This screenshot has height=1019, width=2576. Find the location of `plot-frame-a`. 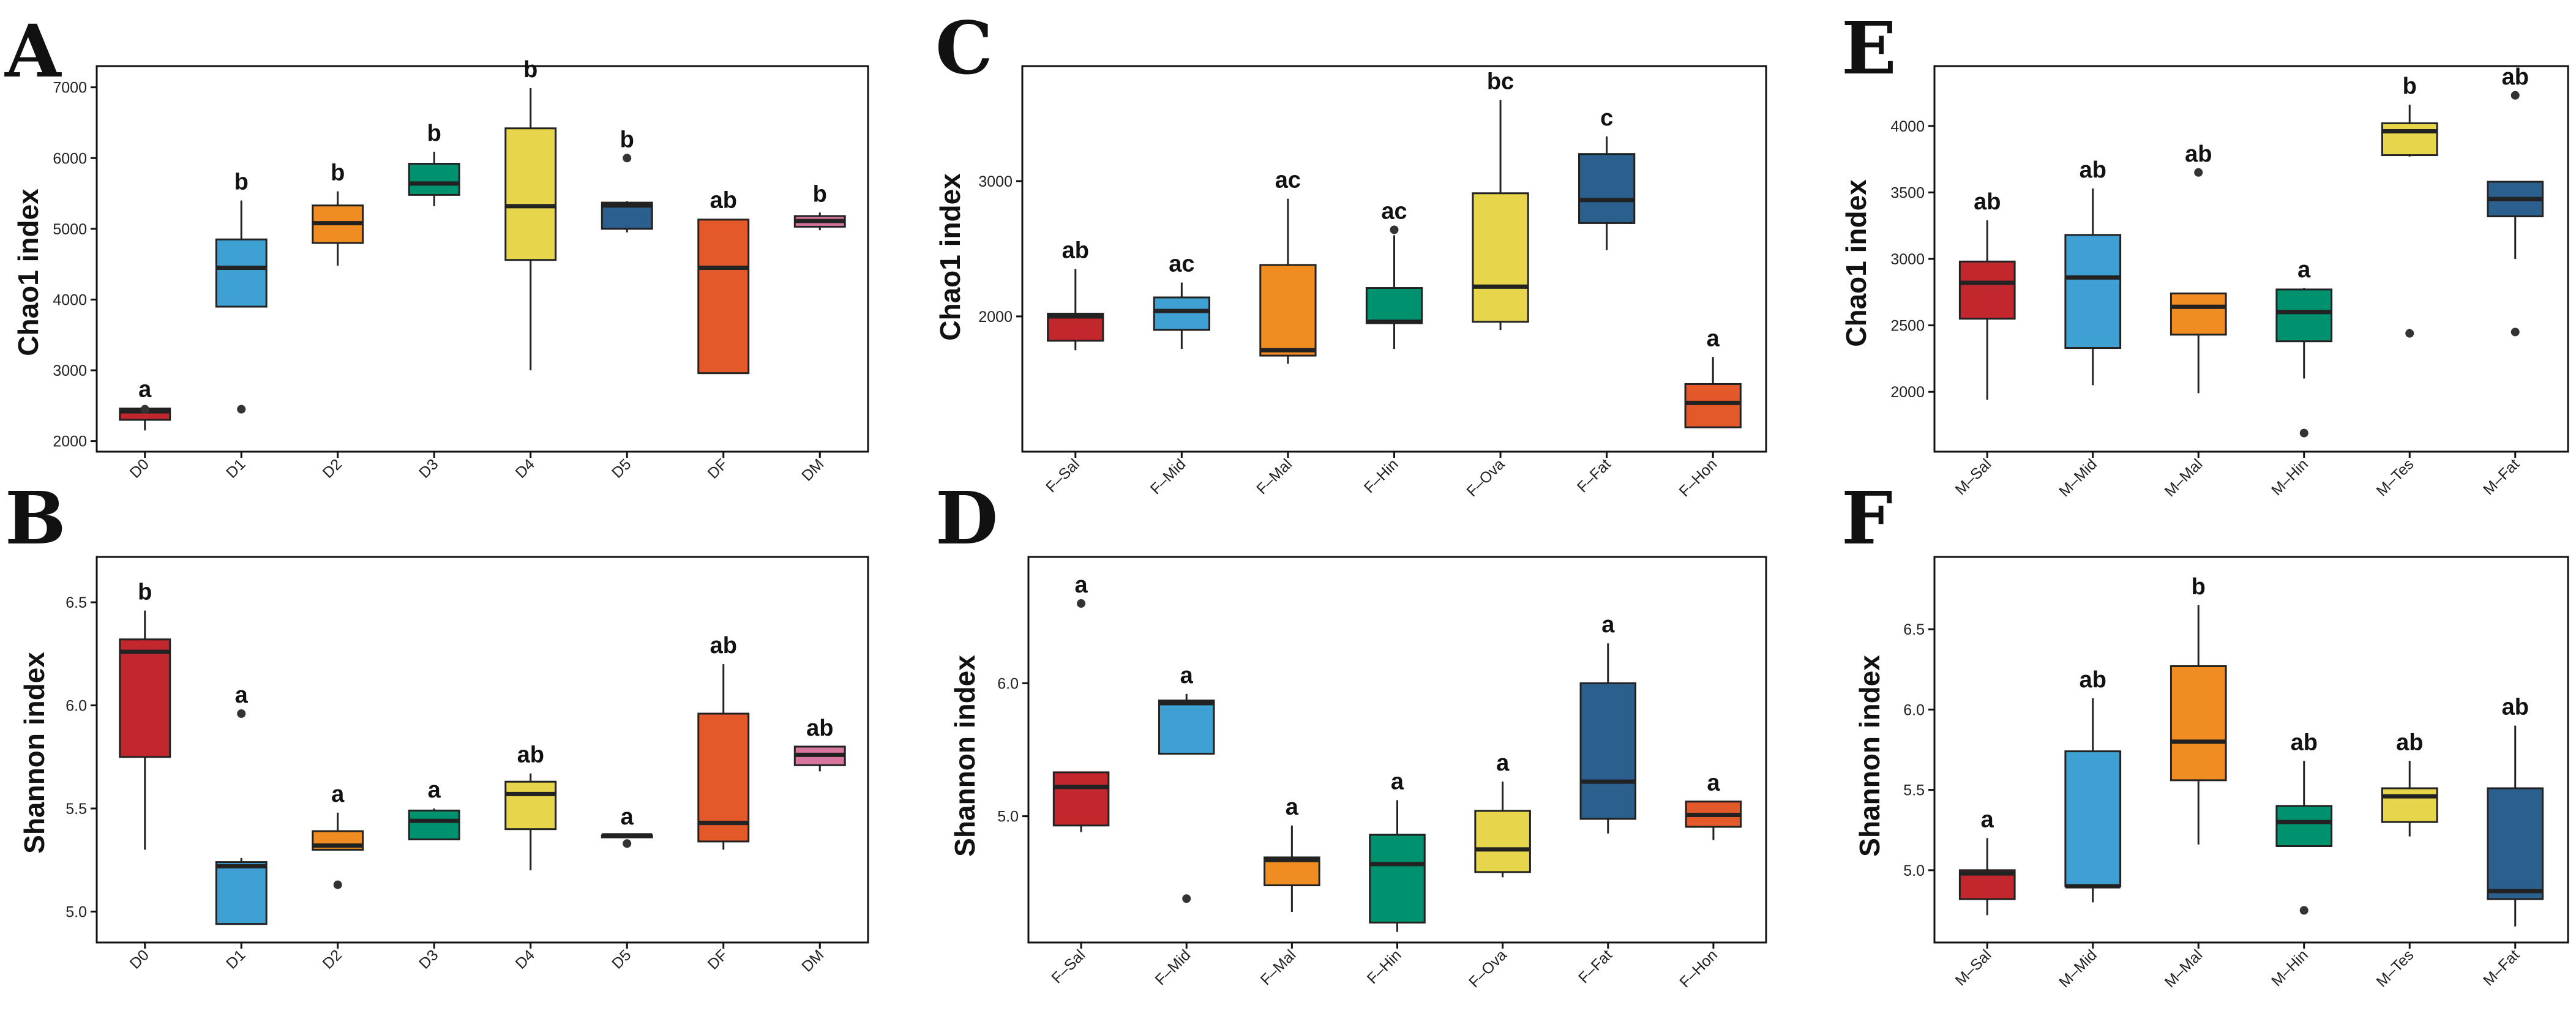

plot-frame-a is located at coordinates (482, 259).